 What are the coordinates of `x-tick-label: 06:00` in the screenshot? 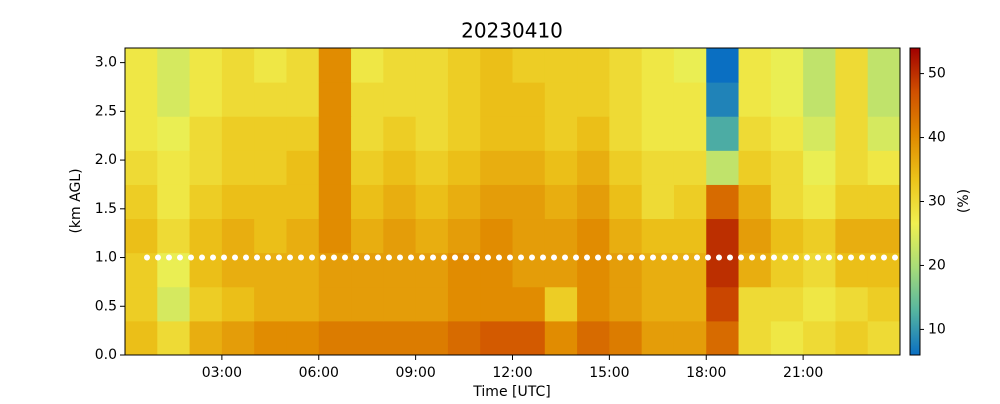 It's located at (319, 373).